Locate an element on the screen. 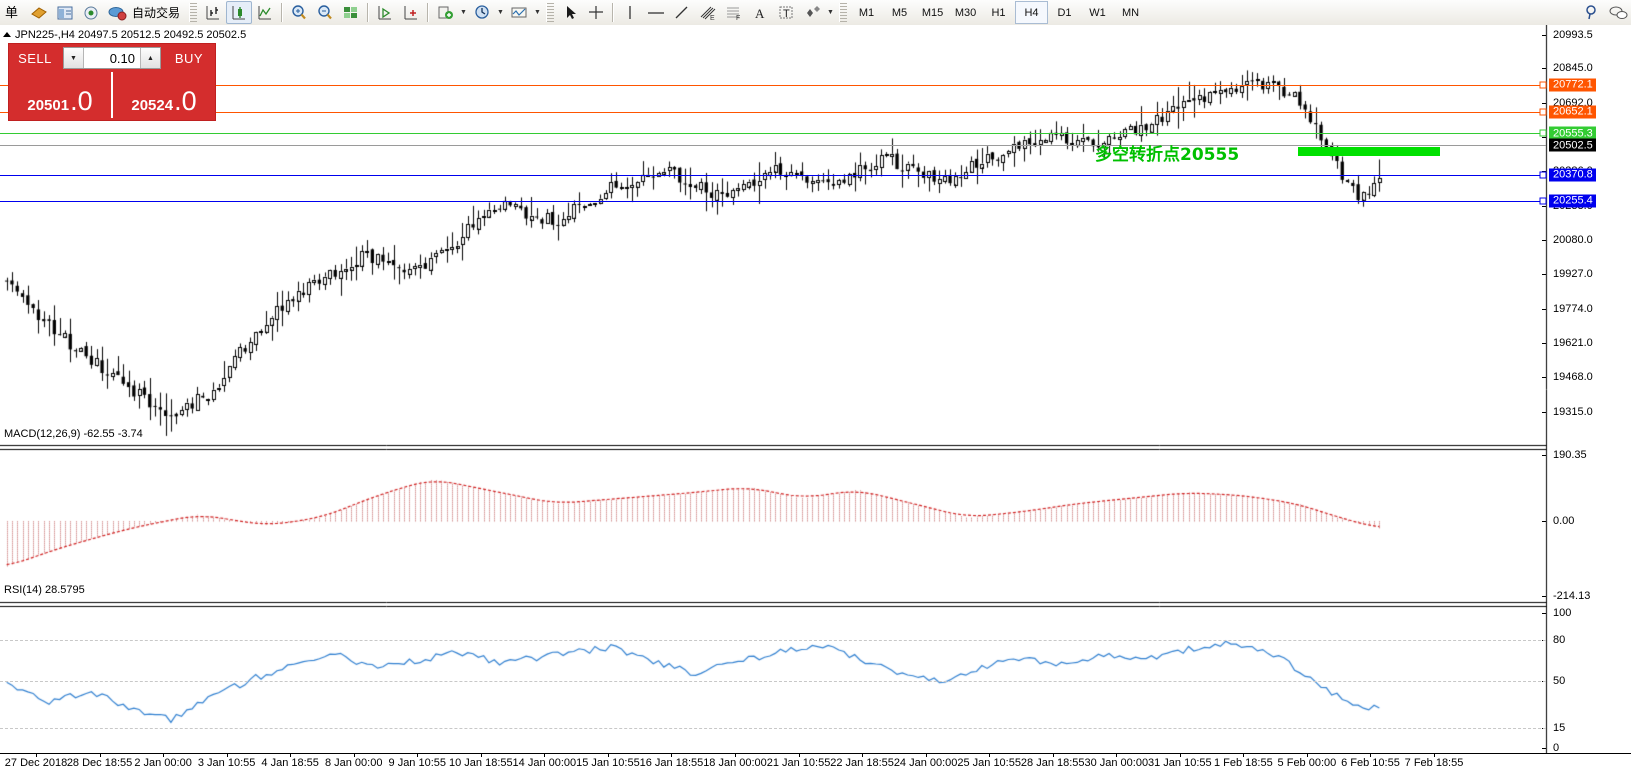 This screenshot has width=1631, height=774. time-axis-label: 24 Jan 00:00 is located at coordinates (925, 763).